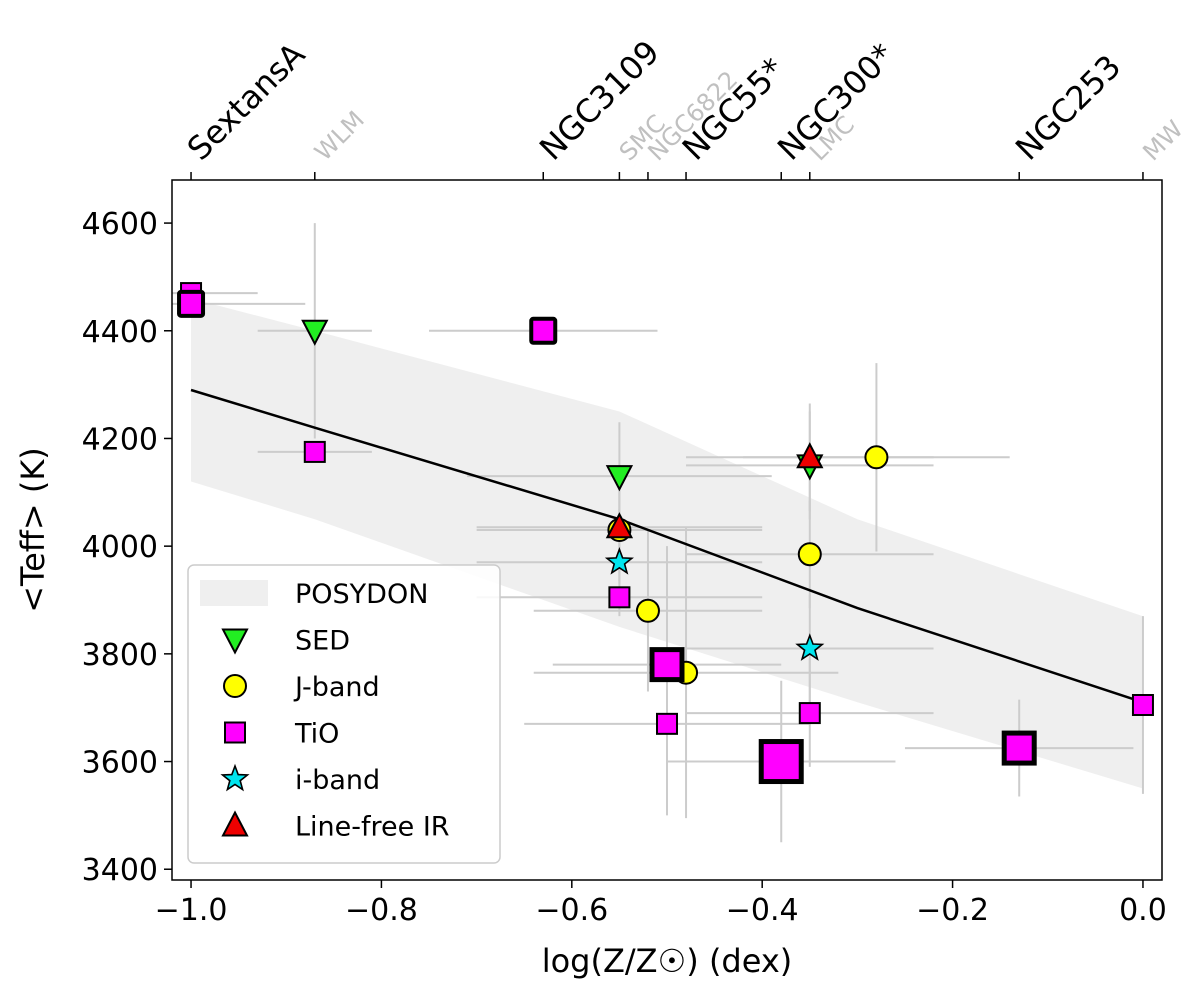  What do you see at coordinates (235, 641) in the screenshot?
I see `legend-marker-sed` at bounding box center [235, 641].